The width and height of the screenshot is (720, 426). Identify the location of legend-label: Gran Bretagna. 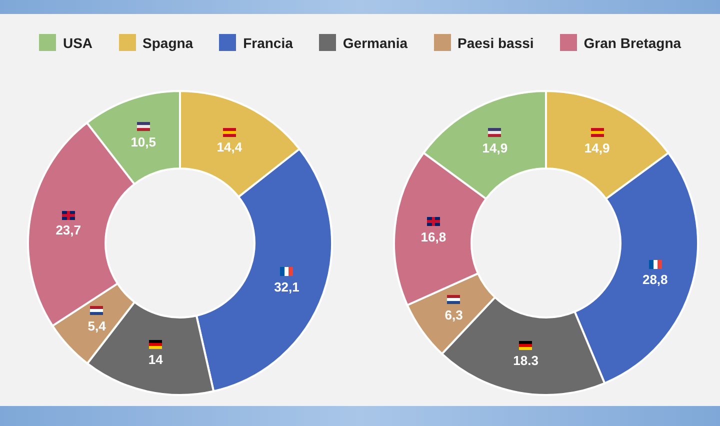
(633, 42).